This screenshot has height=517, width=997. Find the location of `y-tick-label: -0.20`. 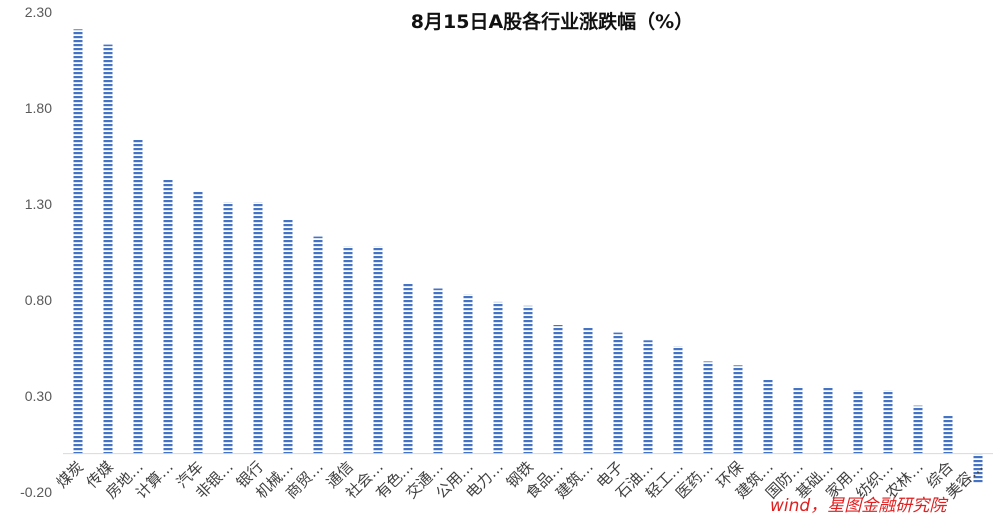

y-tick-label: -0.20 is located at coordinates (36, 492).